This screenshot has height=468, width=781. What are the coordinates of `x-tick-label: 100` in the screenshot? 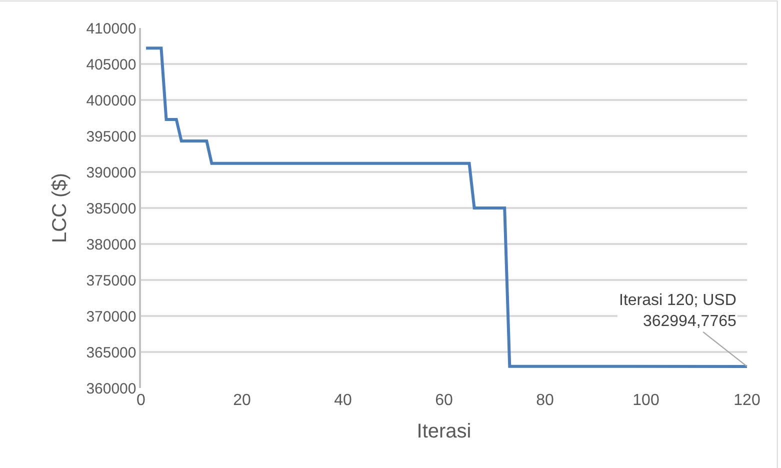 It's located at (646, 400).